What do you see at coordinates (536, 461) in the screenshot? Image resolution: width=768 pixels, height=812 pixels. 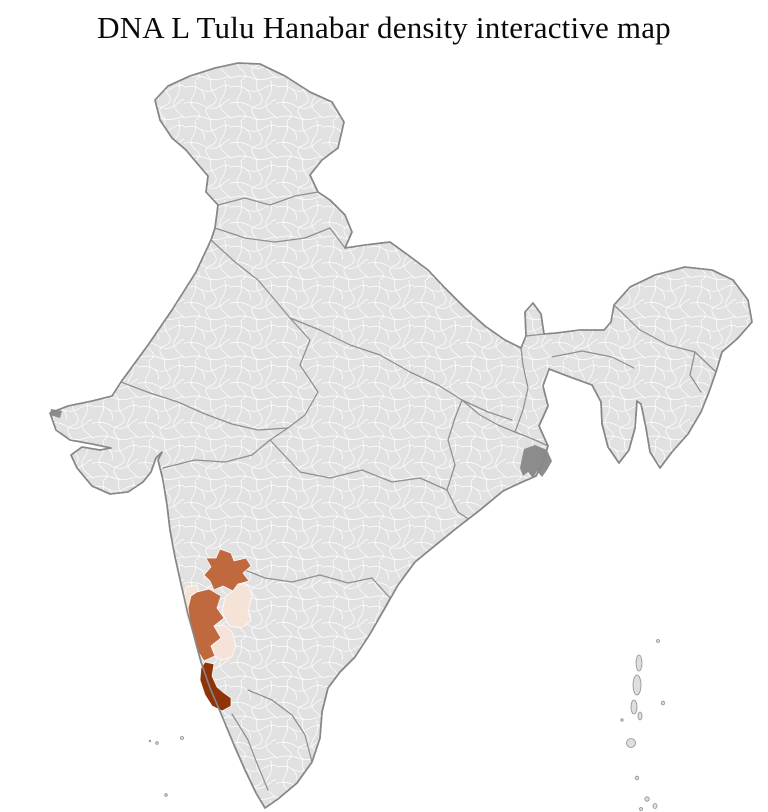 I see `district-eastern-delta` at bounding box center [536, 461].